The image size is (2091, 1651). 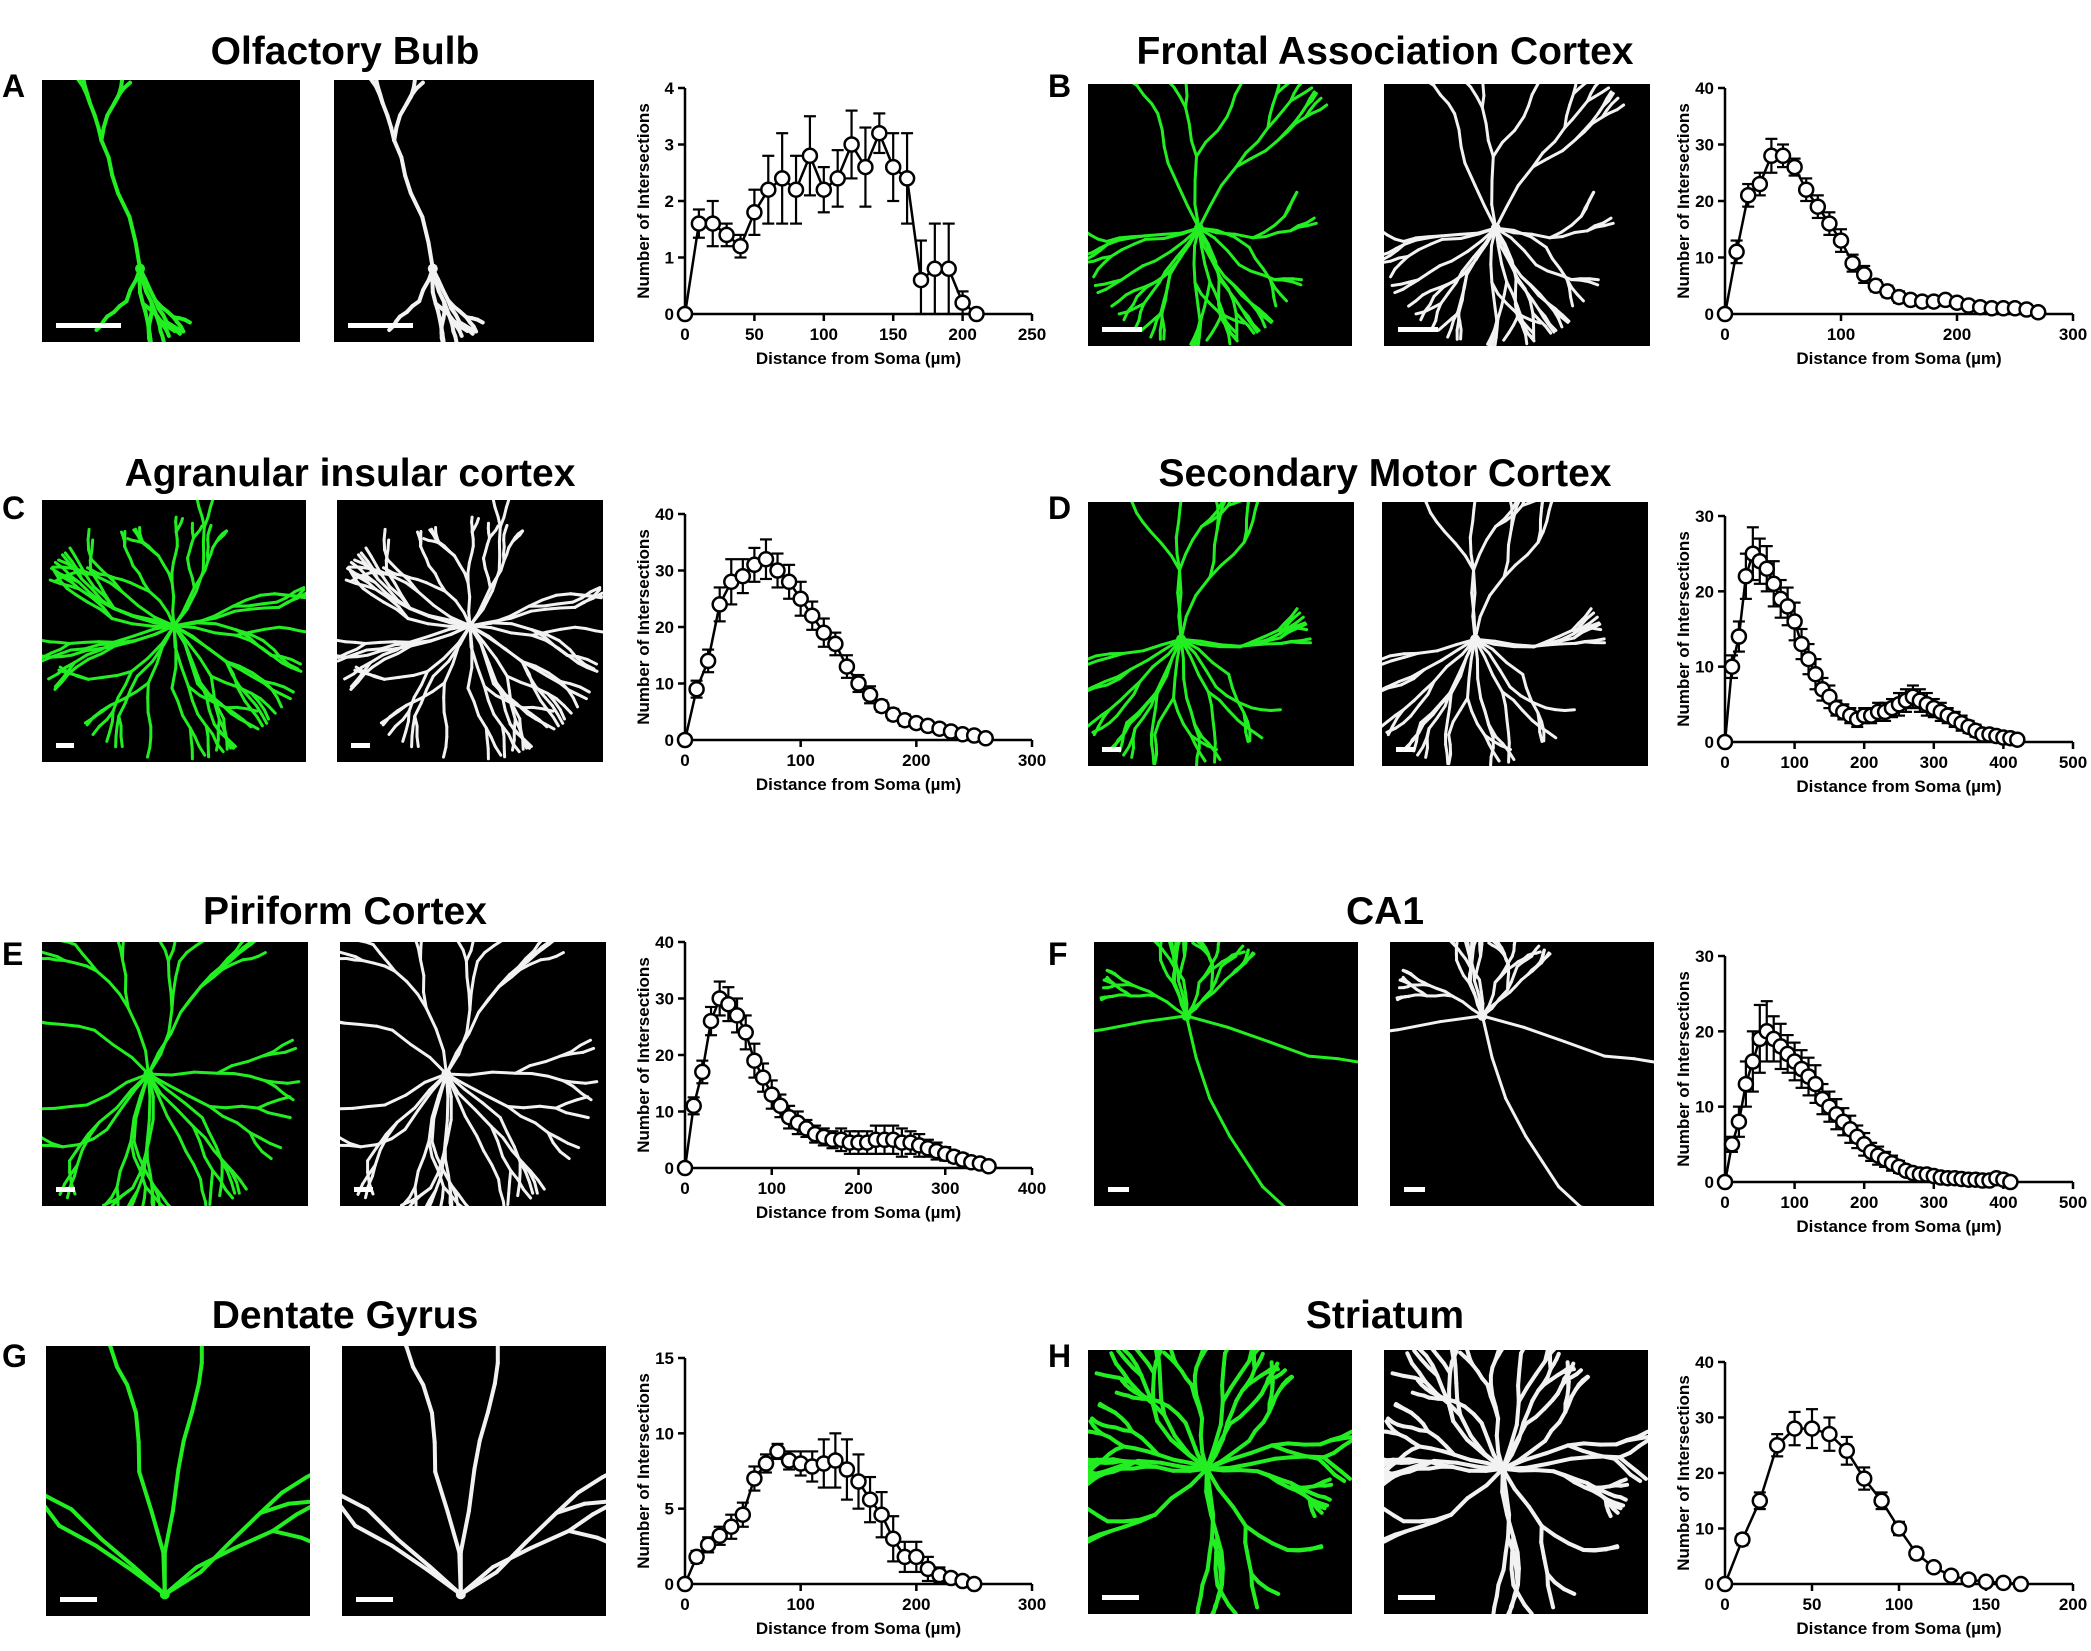 I want to click on neuron-drawing-green-h, so click(x=1220, y=1482).